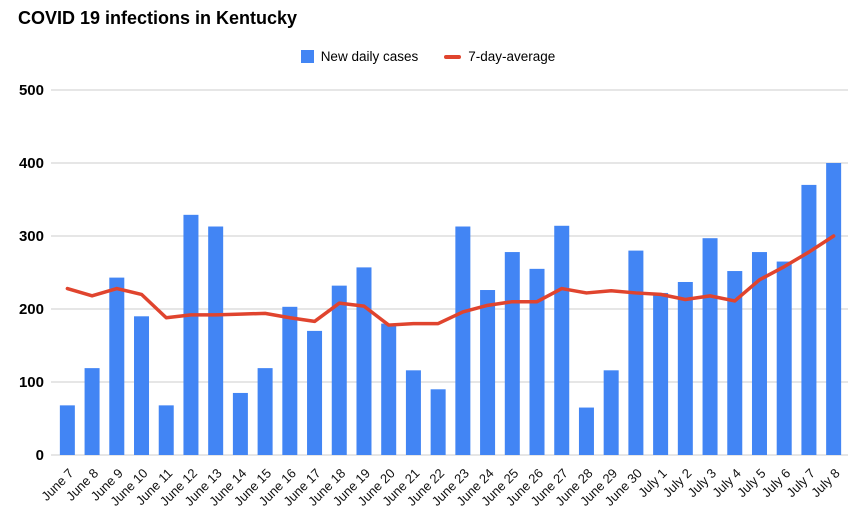 This screenshot has height=522, width=856. Describe the element at coordinates (31, 163) in the screenshot. I see `y-axis-tick-label: 400` at that location.